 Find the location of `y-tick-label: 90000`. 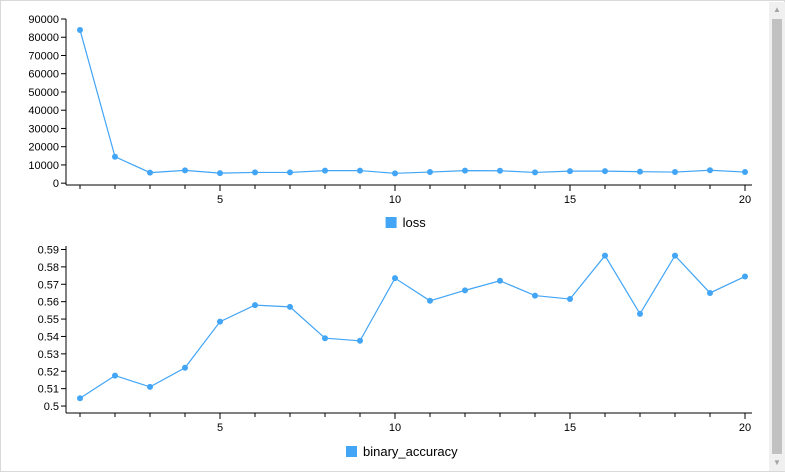

y-tick-label: 90000 is located at coordinates (43, 20).